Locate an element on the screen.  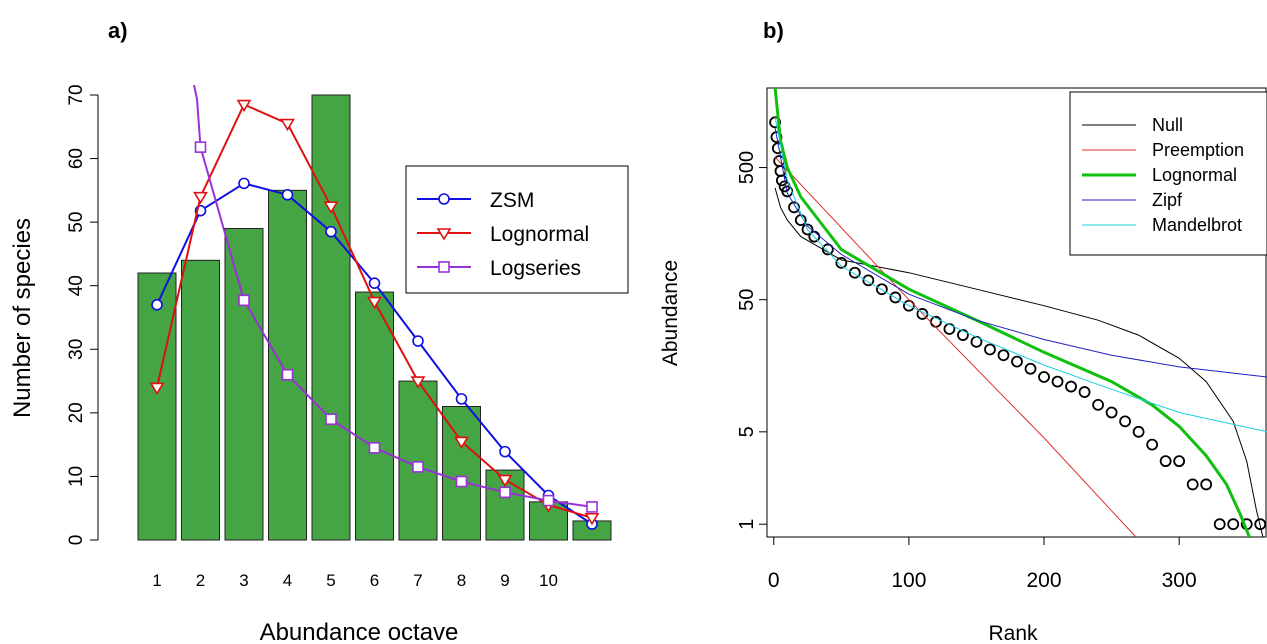
x-tick-label: 6 is located at coordinates (374, 580).